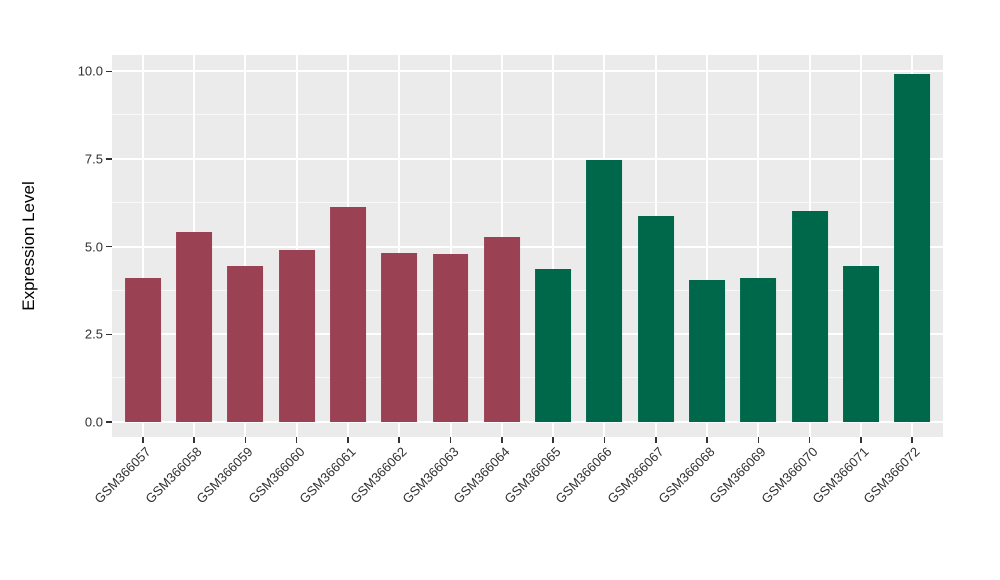  What do you see at coordinates (93, 422) in the screenshot?
I see `y-tick-label: 0.0` at bounding box center [93, 422].